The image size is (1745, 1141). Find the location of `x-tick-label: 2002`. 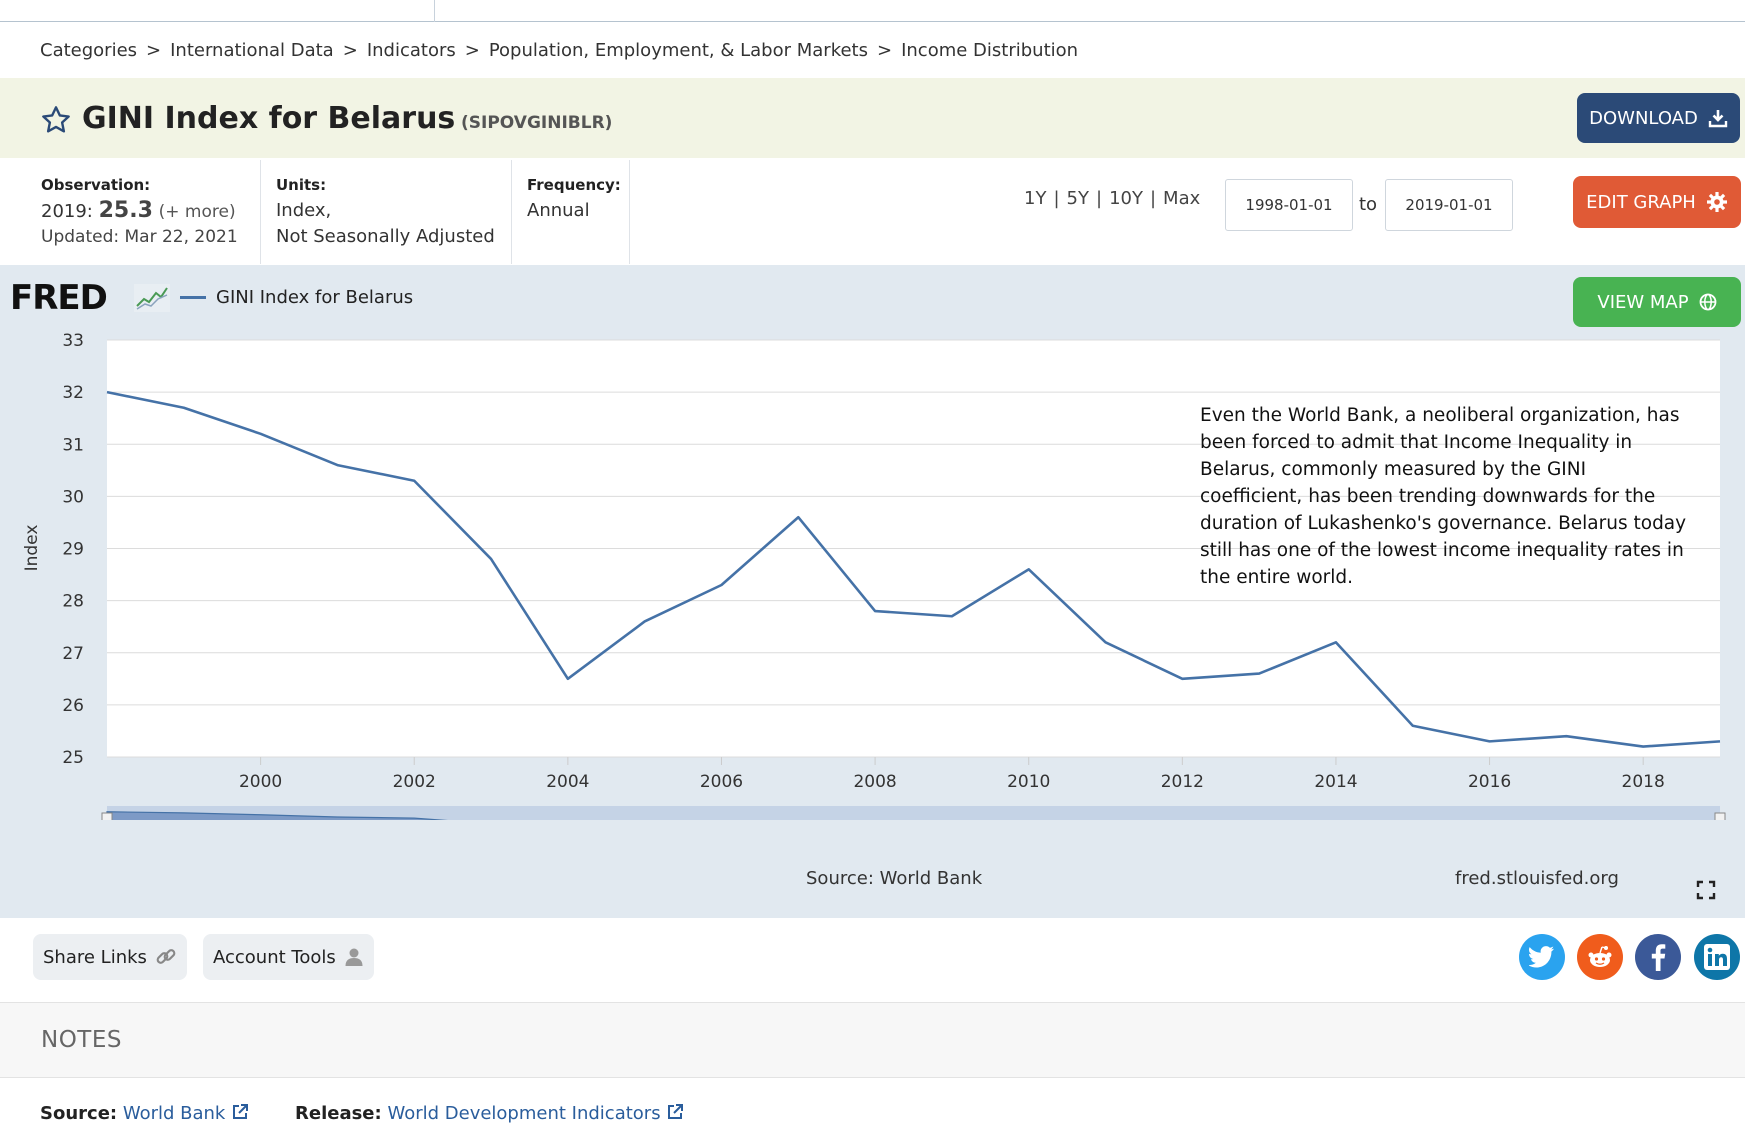

x-tick-label: 2002 is located at coordinates (414, 782).